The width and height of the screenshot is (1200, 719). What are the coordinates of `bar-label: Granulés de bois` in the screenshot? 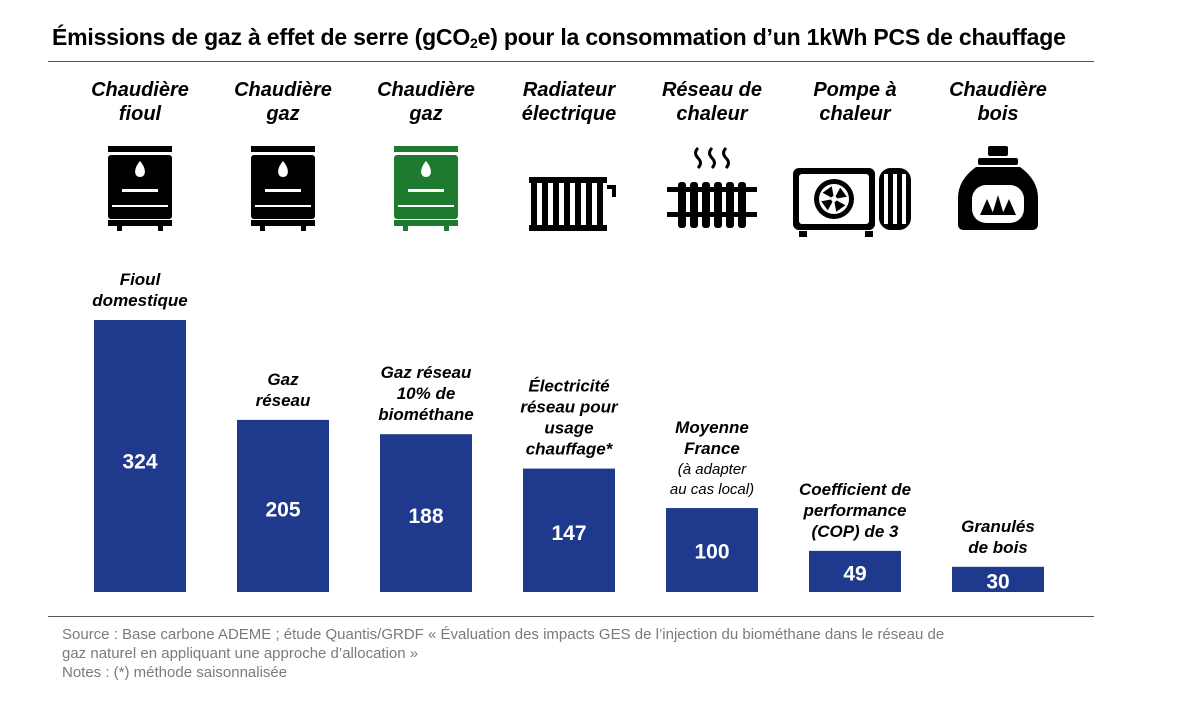 It's located at (998, 537).